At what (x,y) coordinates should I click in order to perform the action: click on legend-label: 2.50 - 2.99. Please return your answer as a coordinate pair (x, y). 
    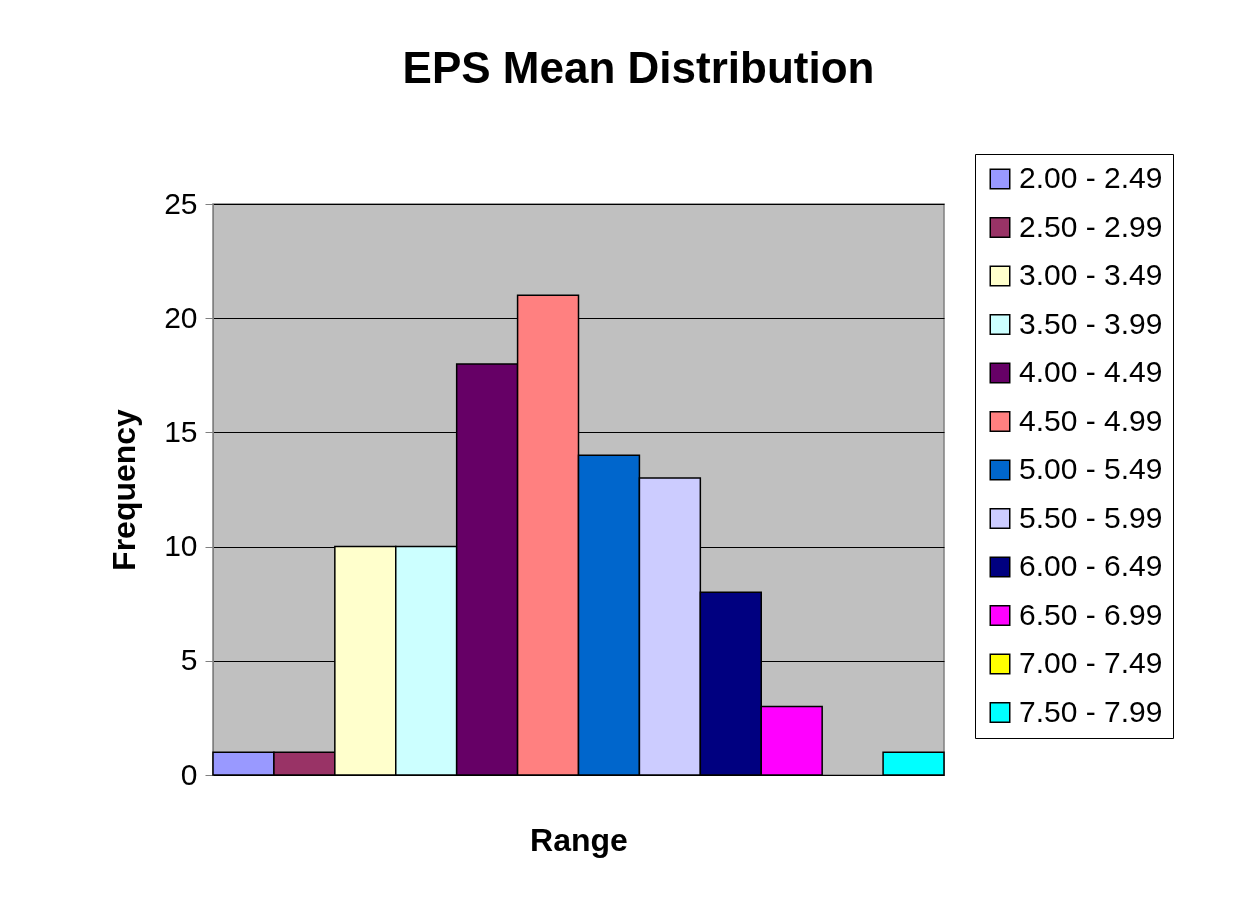
    Looking at the image, I should click on (1091, 226).